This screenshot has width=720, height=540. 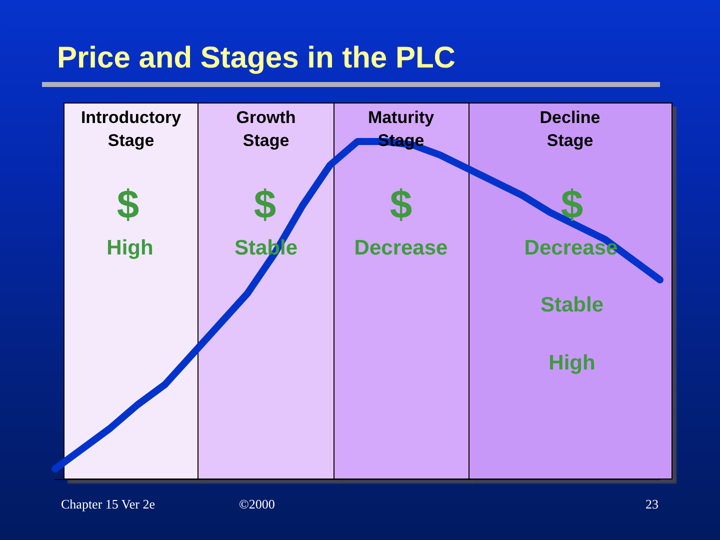 I want to click on chart-title: Price and Stages in the PLC, so click(x=256, y=58).